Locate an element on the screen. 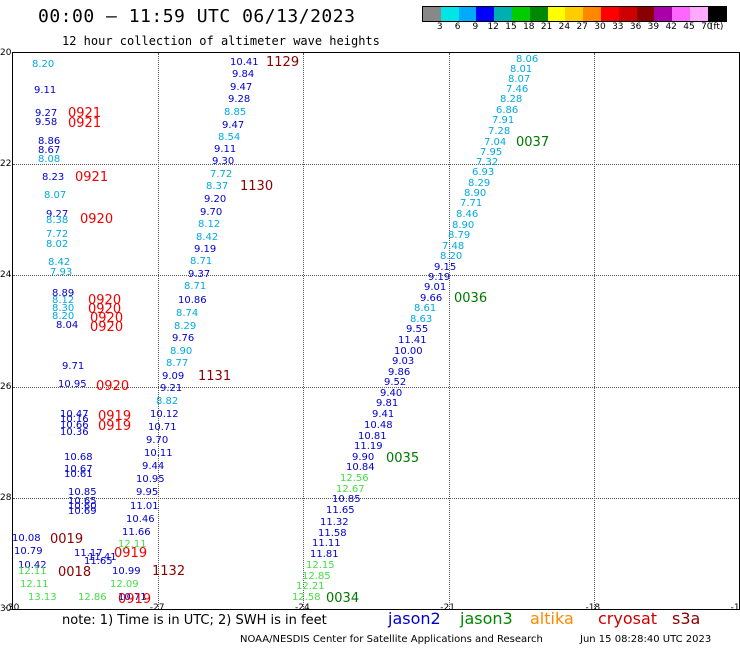 The image size is (740, 650). wave-height-label: 11.32 is located at coordinates (334, 522).